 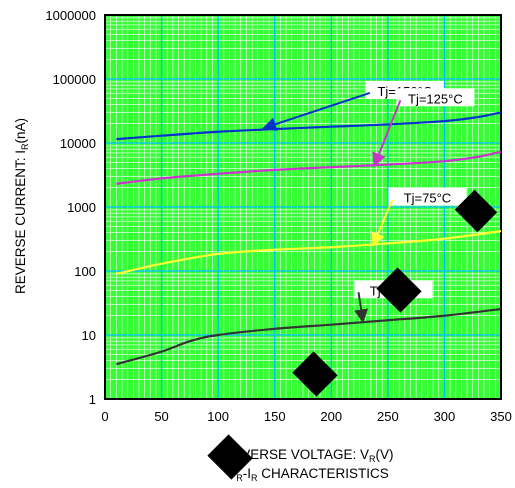 I want to click on y-tick-label: 10, so click(x=89, y=335).